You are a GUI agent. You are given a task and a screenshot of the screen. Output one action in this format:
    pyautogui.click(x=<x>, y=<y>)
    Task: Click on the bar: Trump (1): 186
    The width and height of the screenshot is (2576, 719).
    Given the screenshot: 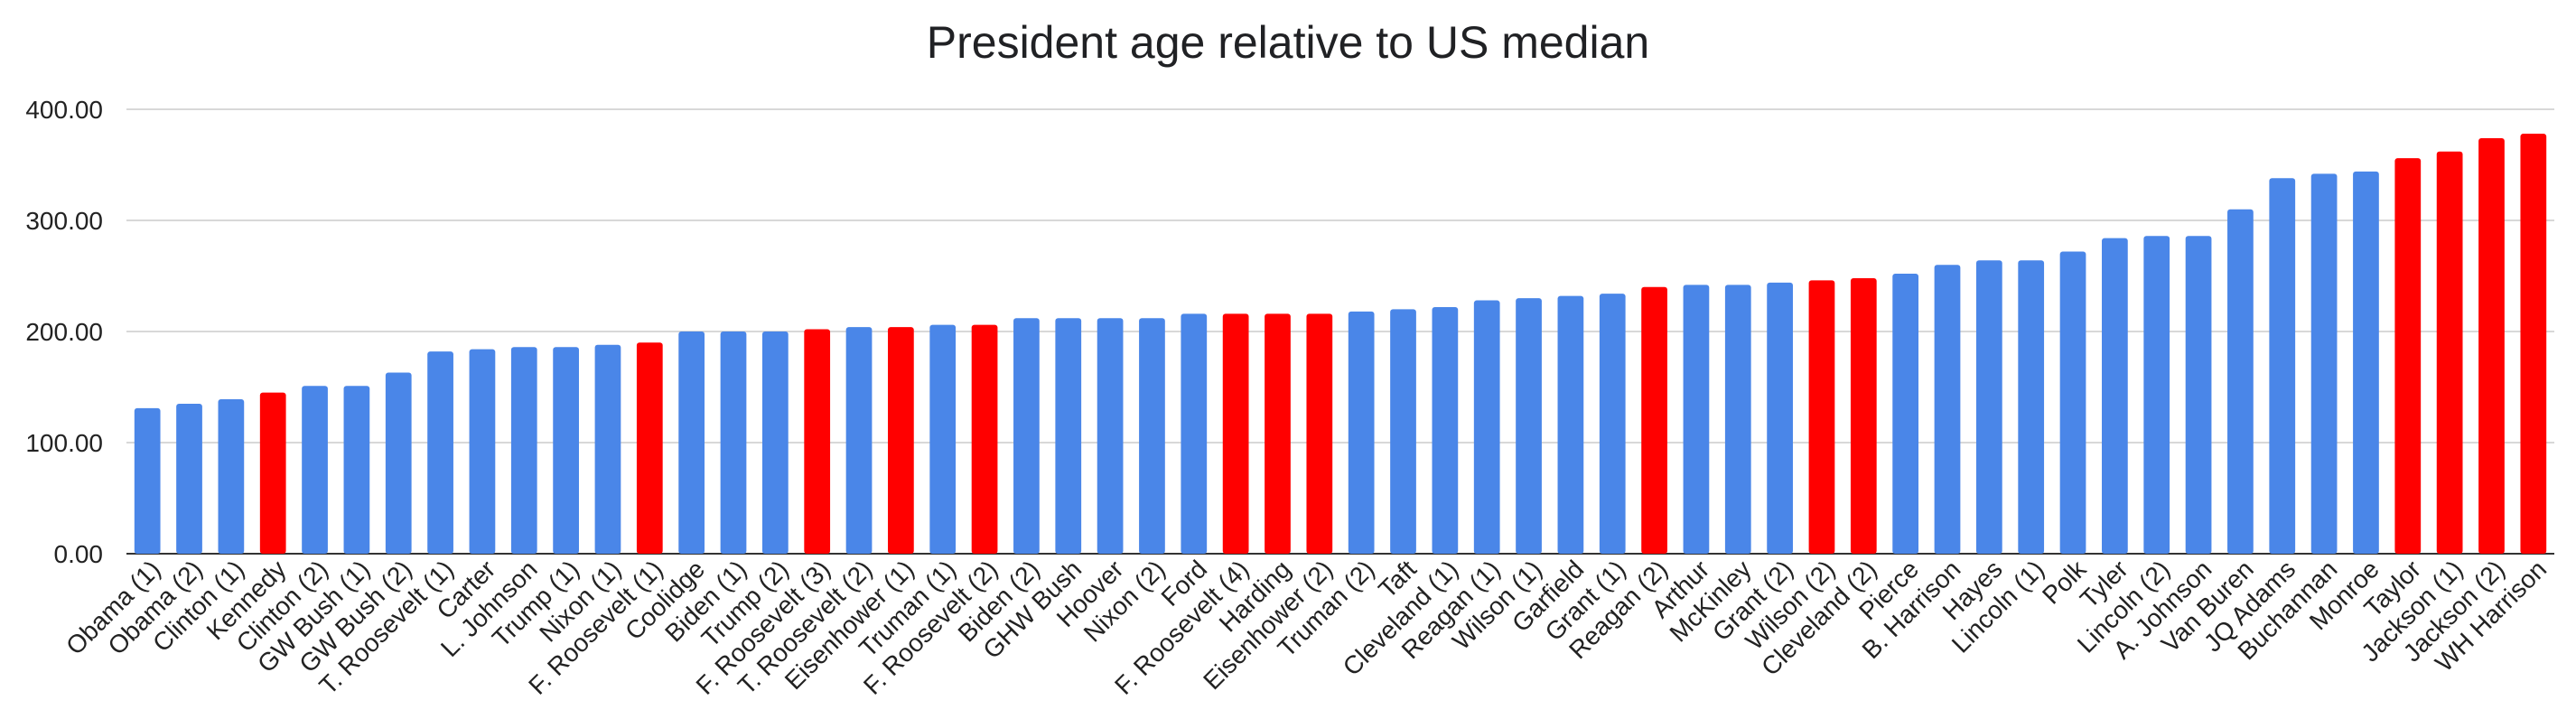 What is the action you would take?
    pyautogui.click(x=566, y=450)
    